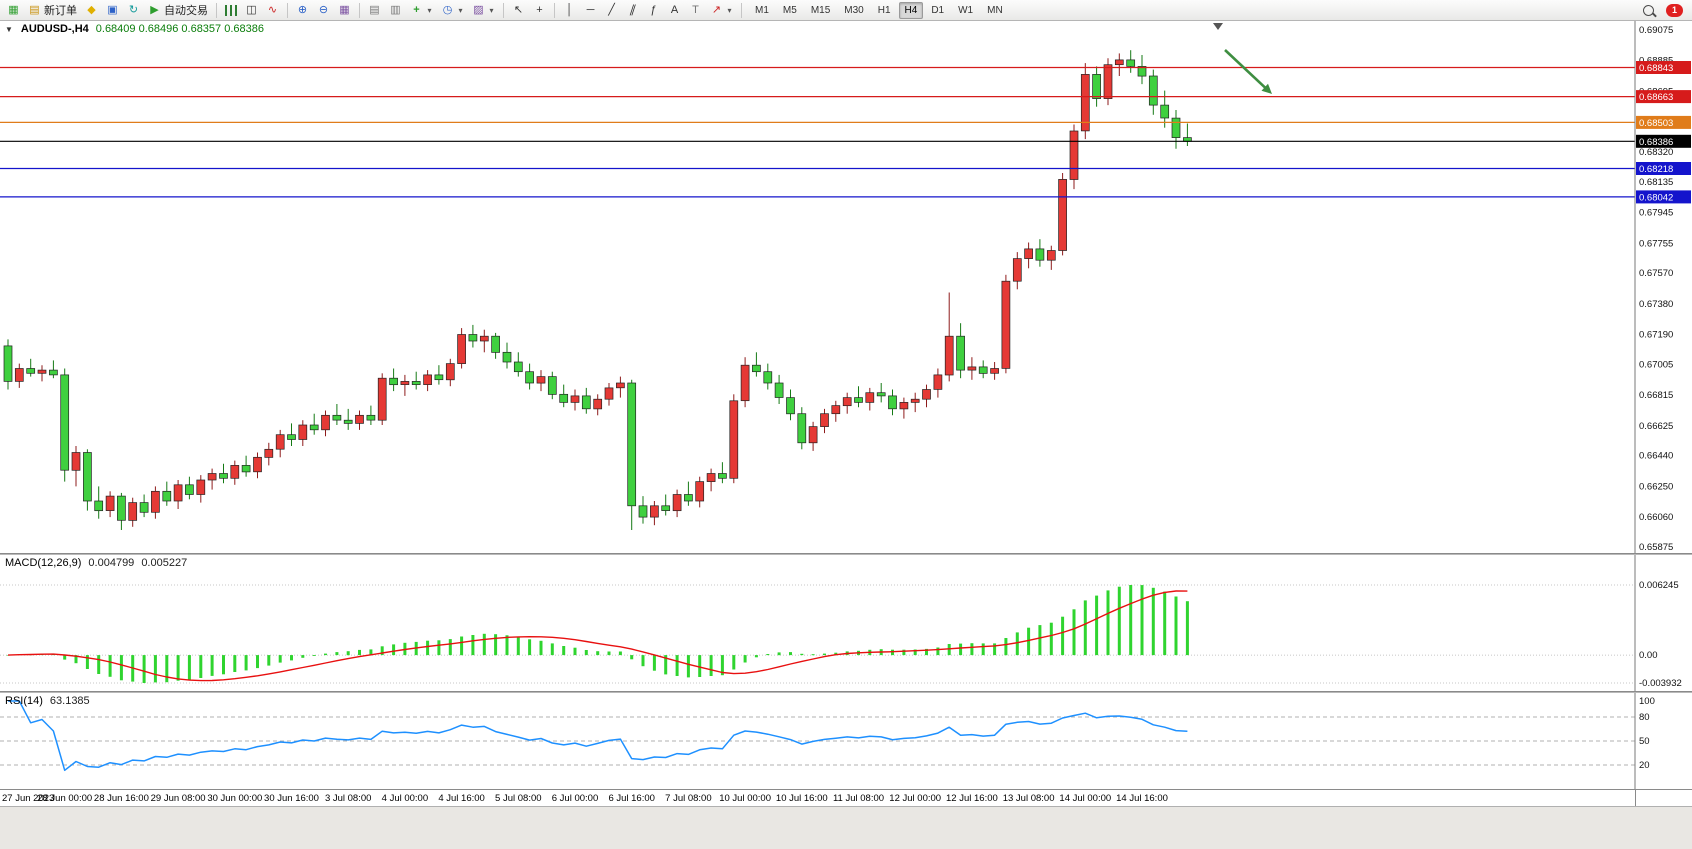  I want to click on clock-icon: ◷, so click(447, 9).